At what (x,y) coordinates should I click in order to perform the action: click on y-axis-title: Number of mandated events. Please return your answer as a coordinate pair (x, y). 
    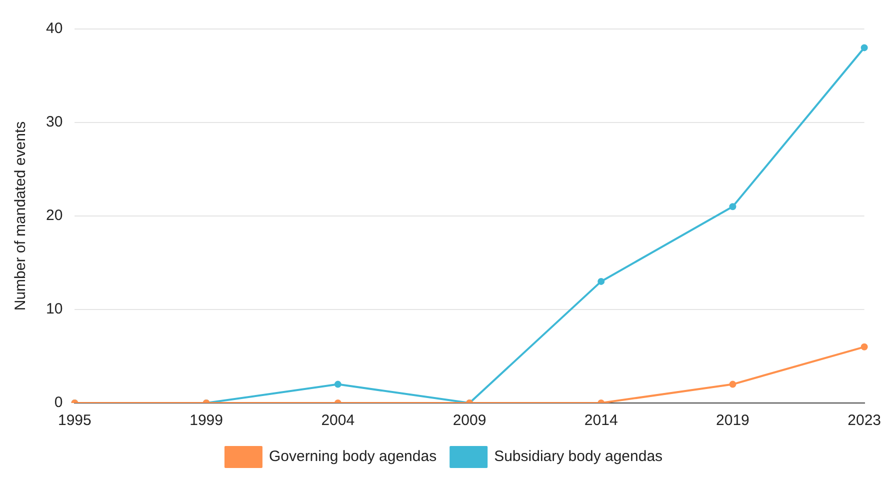
    Looking at the image, I should click on (21, 216).